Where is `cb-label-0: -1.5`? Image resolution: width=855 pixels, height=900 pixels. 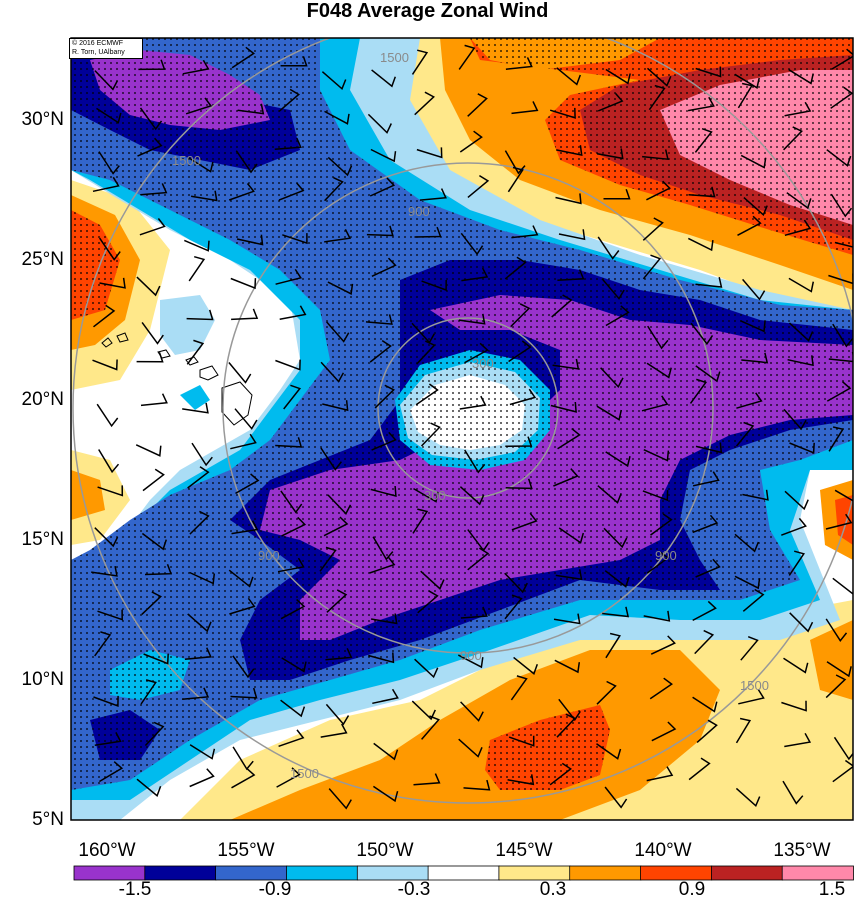 cb-label-0: -1.5 is located at coordinates (135, 889).